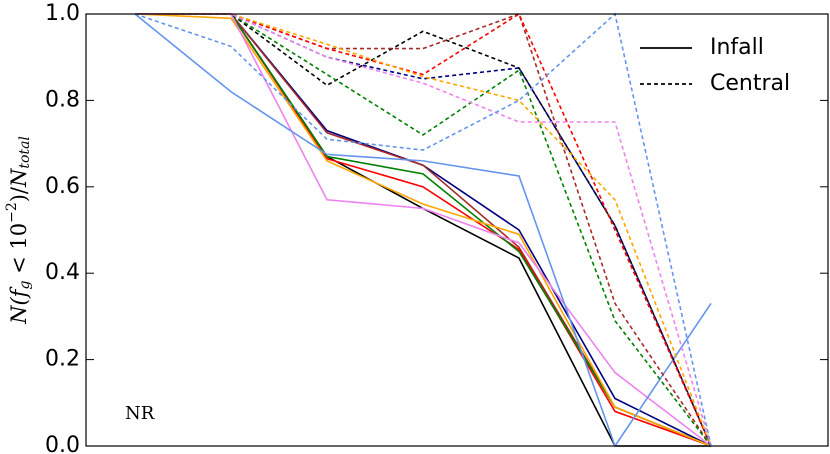  What do you see at coordinates (12, 212) in the screenshot?
I see `y-label-part: −2` at bounding box center [12, 212].